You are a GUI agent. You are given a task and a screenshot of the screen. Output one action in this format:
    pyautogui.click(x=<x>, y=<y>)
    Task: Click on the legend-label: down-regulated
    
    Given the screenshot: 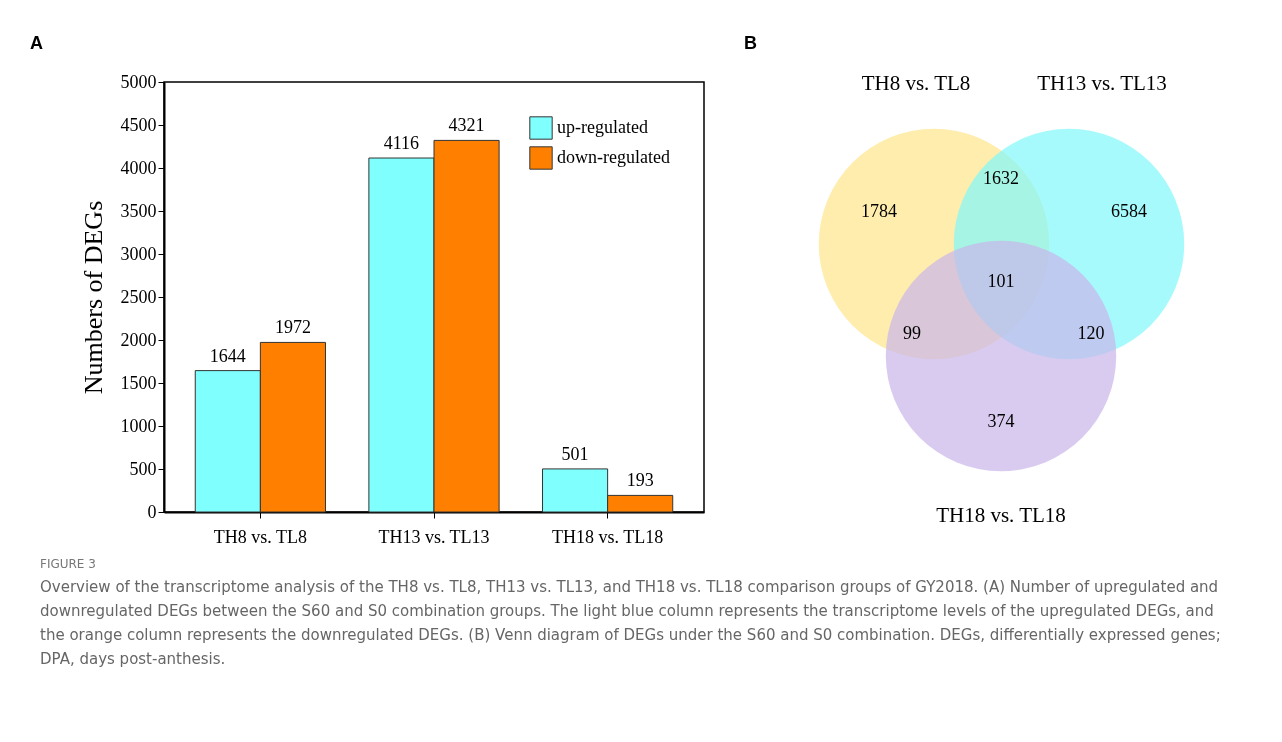 What is the action you would take?
    pyautogui.click(x=613, y=157)
    